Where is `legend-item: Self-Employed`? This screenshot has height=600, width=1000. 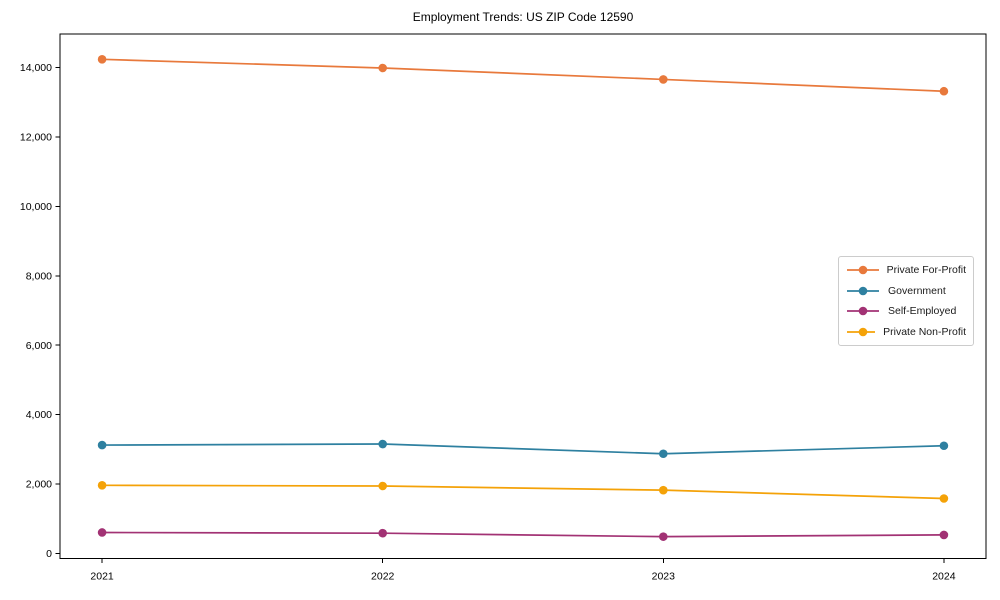
legend-item: Self-Employed is located at coordinates (906, 311).